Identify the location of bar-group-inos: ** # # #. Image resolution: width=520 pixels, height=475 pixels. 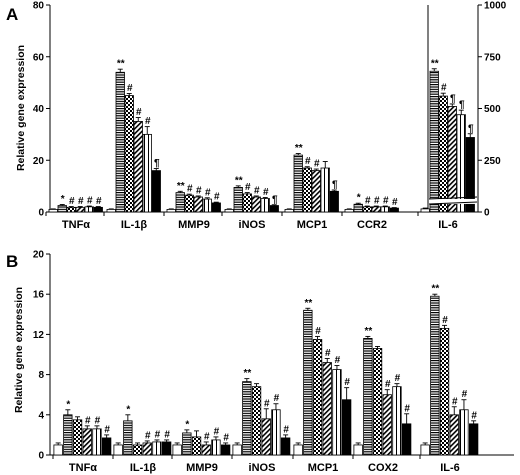
(261, 412).